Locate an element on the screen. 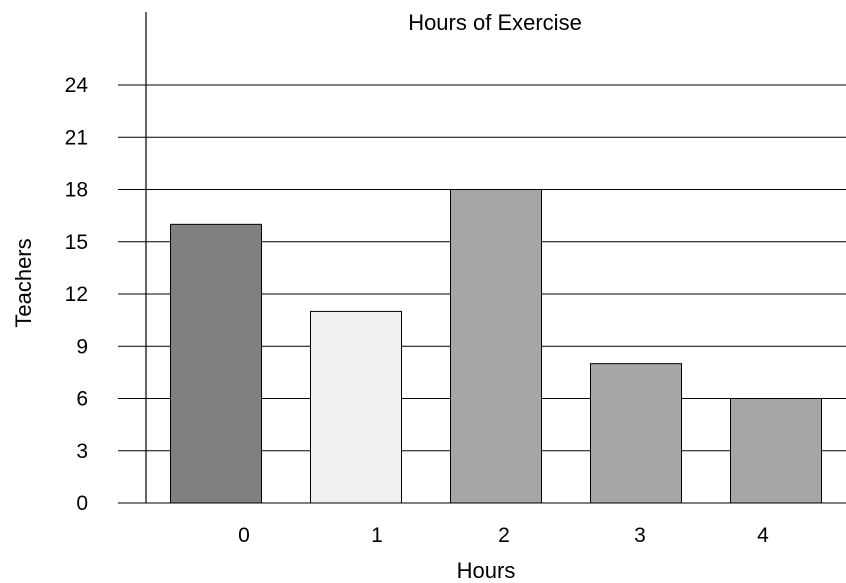  y-tick-label: 3 is located at coordinates (82, 451).